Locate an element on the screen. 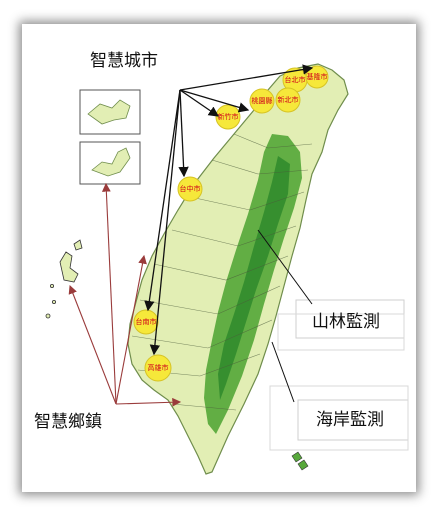  city-label-taipei: 台北市 is located at coordinates (295, 79).